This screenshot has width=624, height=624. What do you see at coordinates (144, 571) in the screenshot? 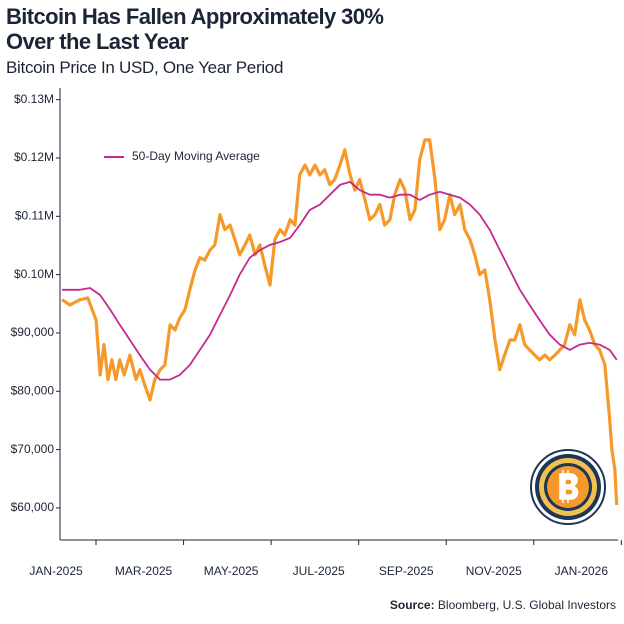
I see `x-tick-label: MAR-2025` at bounding box center [144, 571].